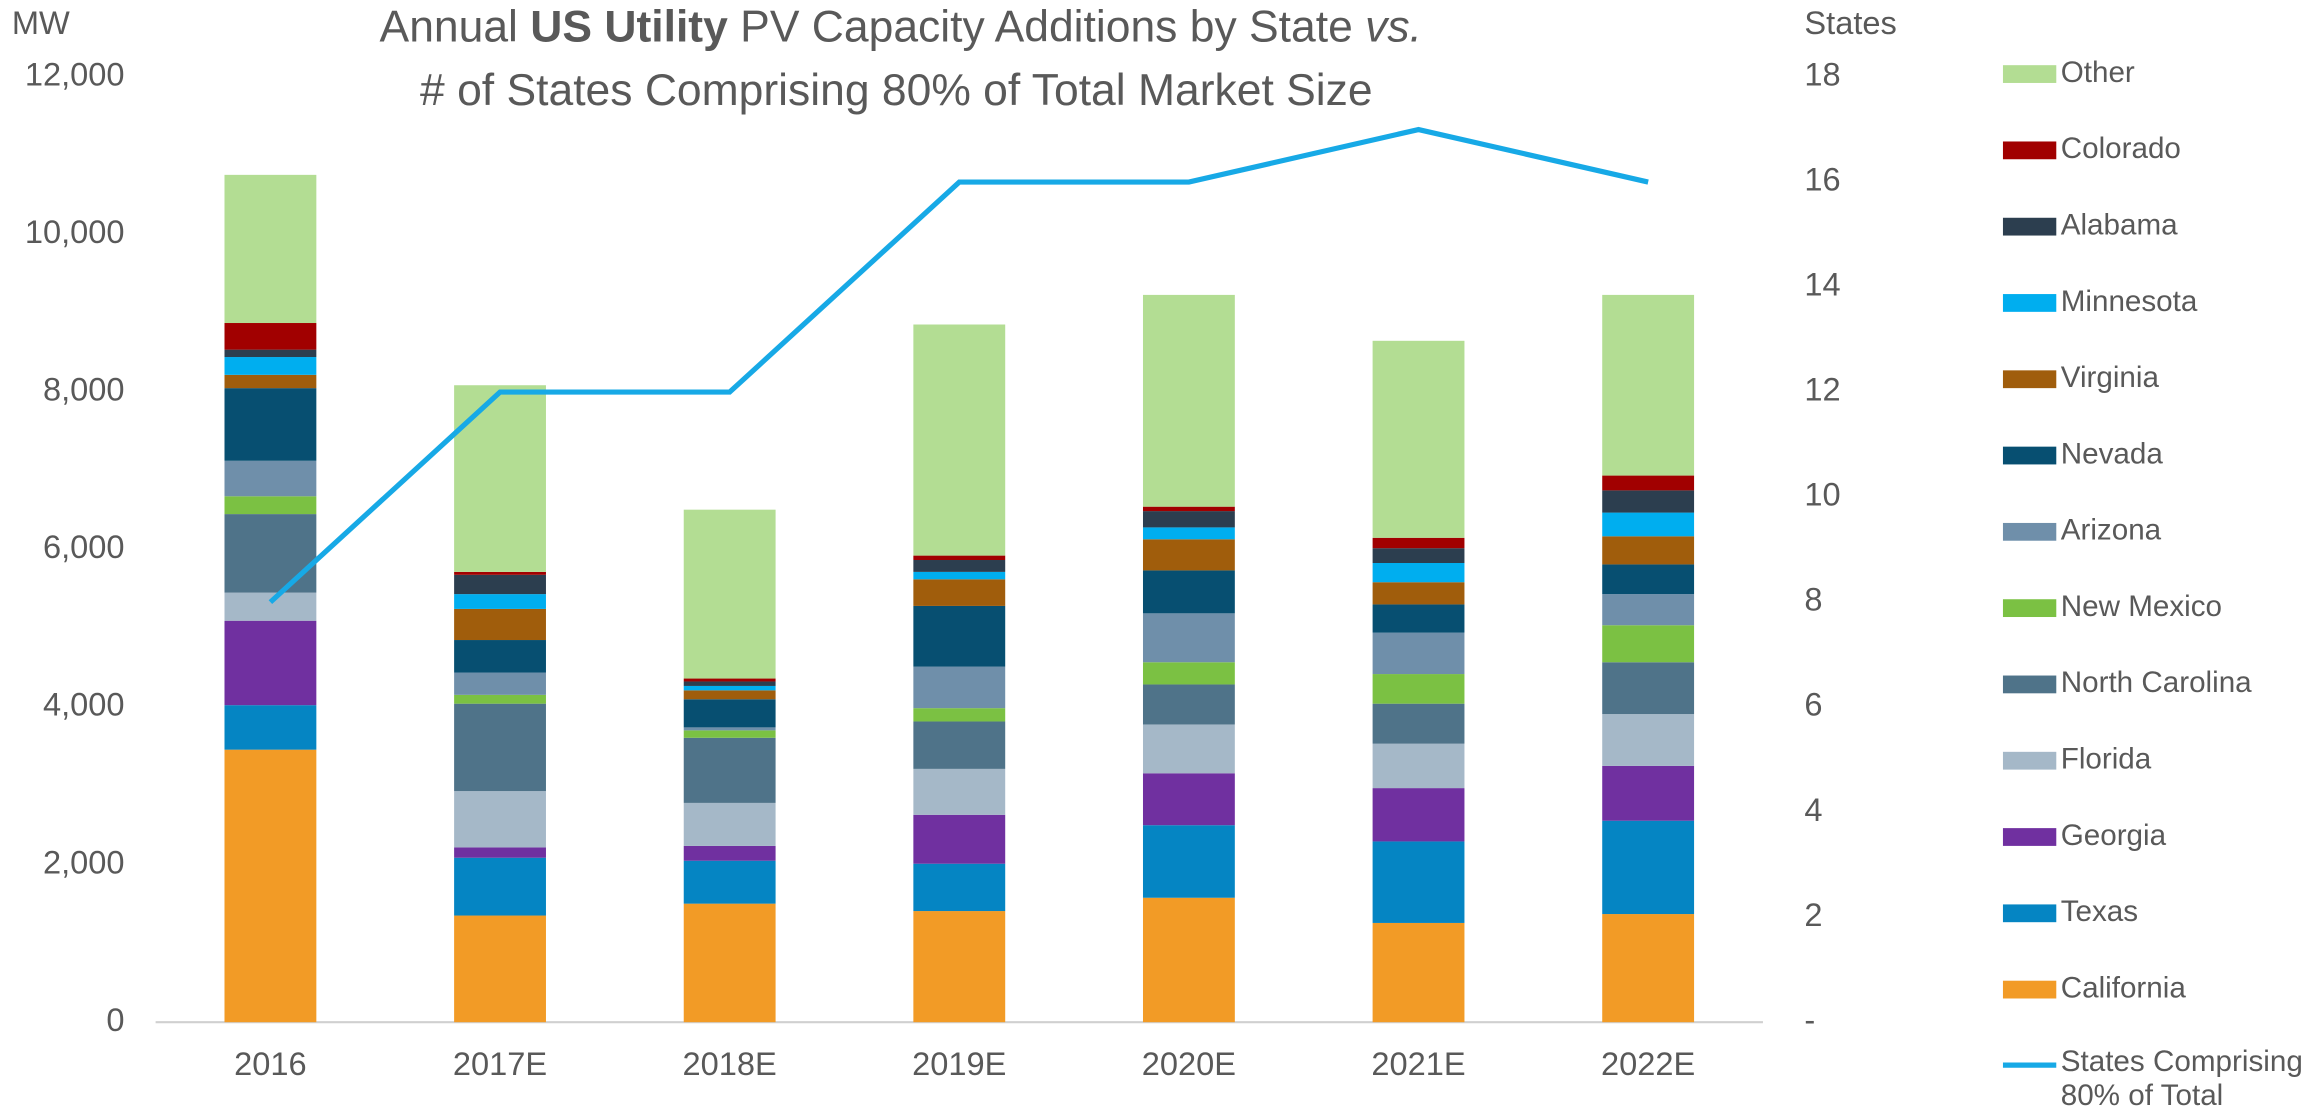  What do you see at coordinates (500, 1063) in the screenshot?
I see `x-tick-label: 2017E` at bounding box center [500, 1063].